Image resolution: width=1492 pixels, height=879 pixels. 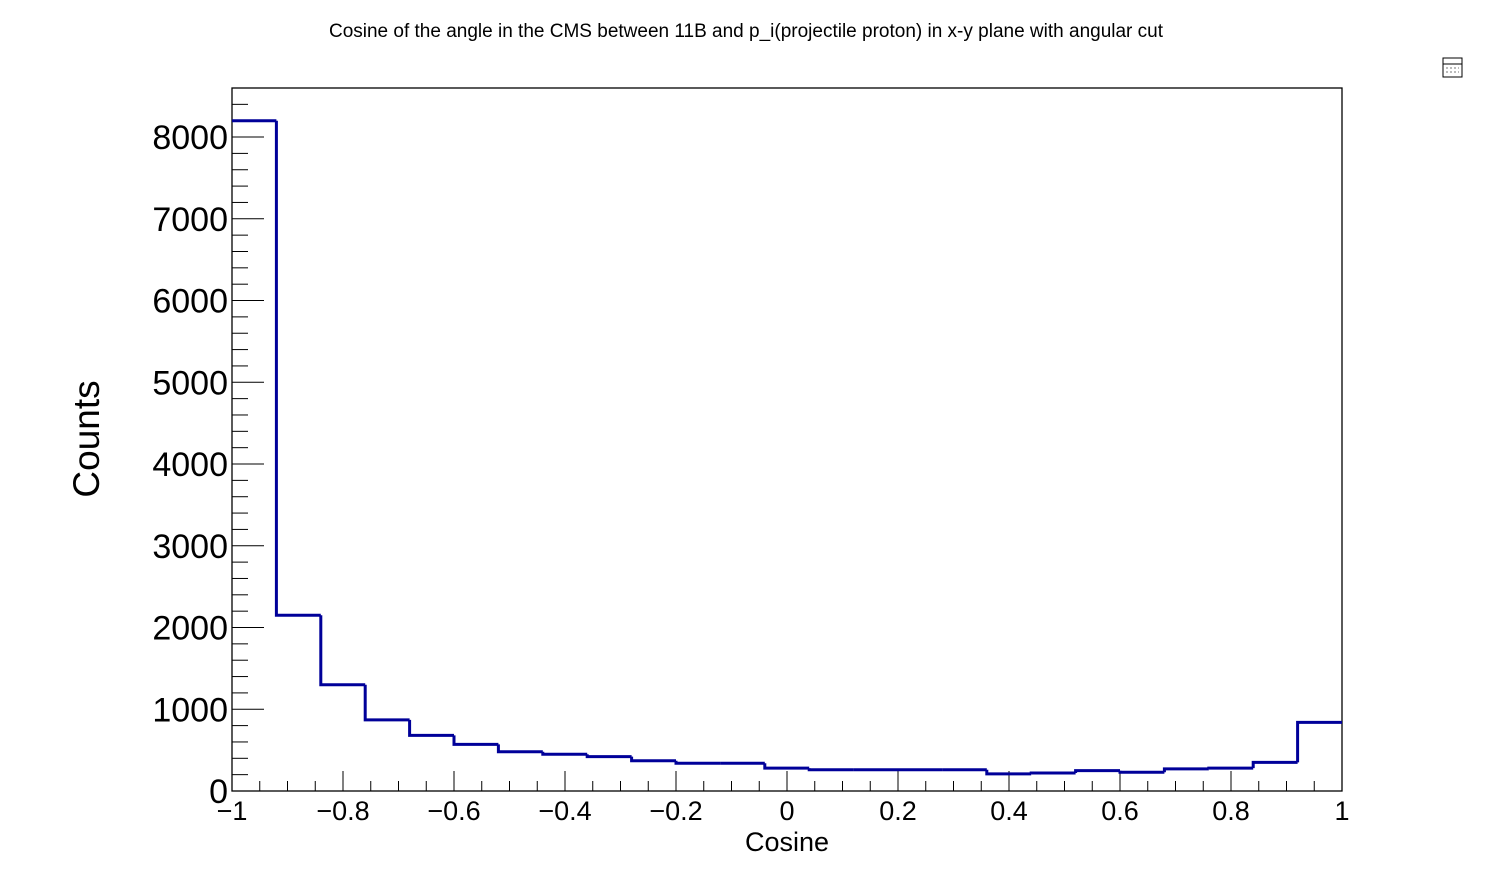 I want to click on y-tick-labels: 0 1000 2000 3000 4000 5000 6000 7000 8000, so click(x=190, y=465).